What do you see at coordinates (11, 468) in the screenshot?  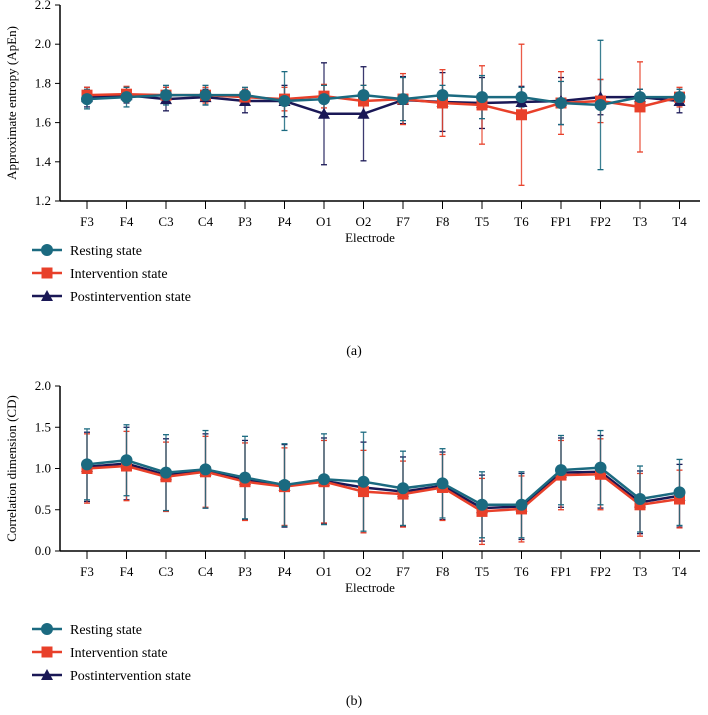 I see `y-axis-label: Correlation dimension (CD)` at bounding box center [11, 468].